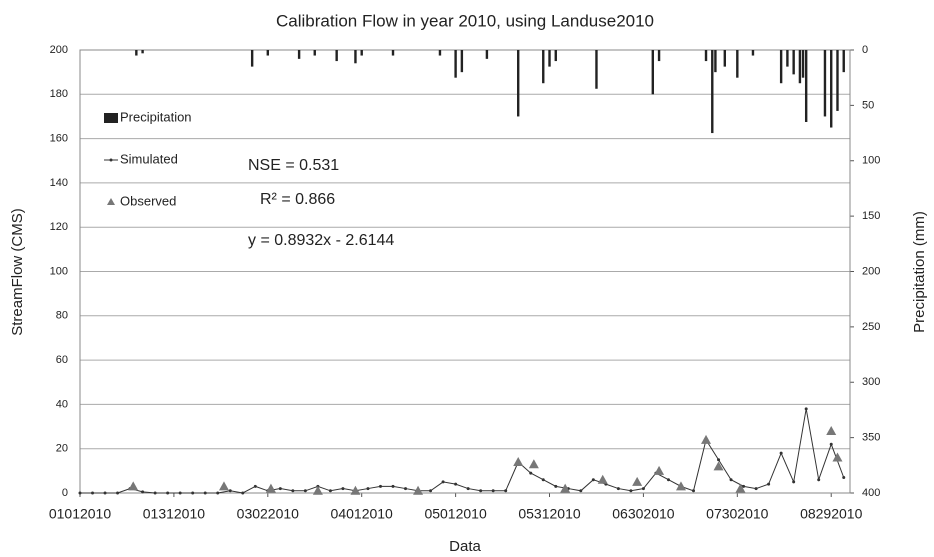 This screenshot has height=557, width=934. What do you see at coordinates (17, 272) in the screenshot?
I see `y-axis-label: StreamFlow (CMS)` at bounding box center [17, 272].